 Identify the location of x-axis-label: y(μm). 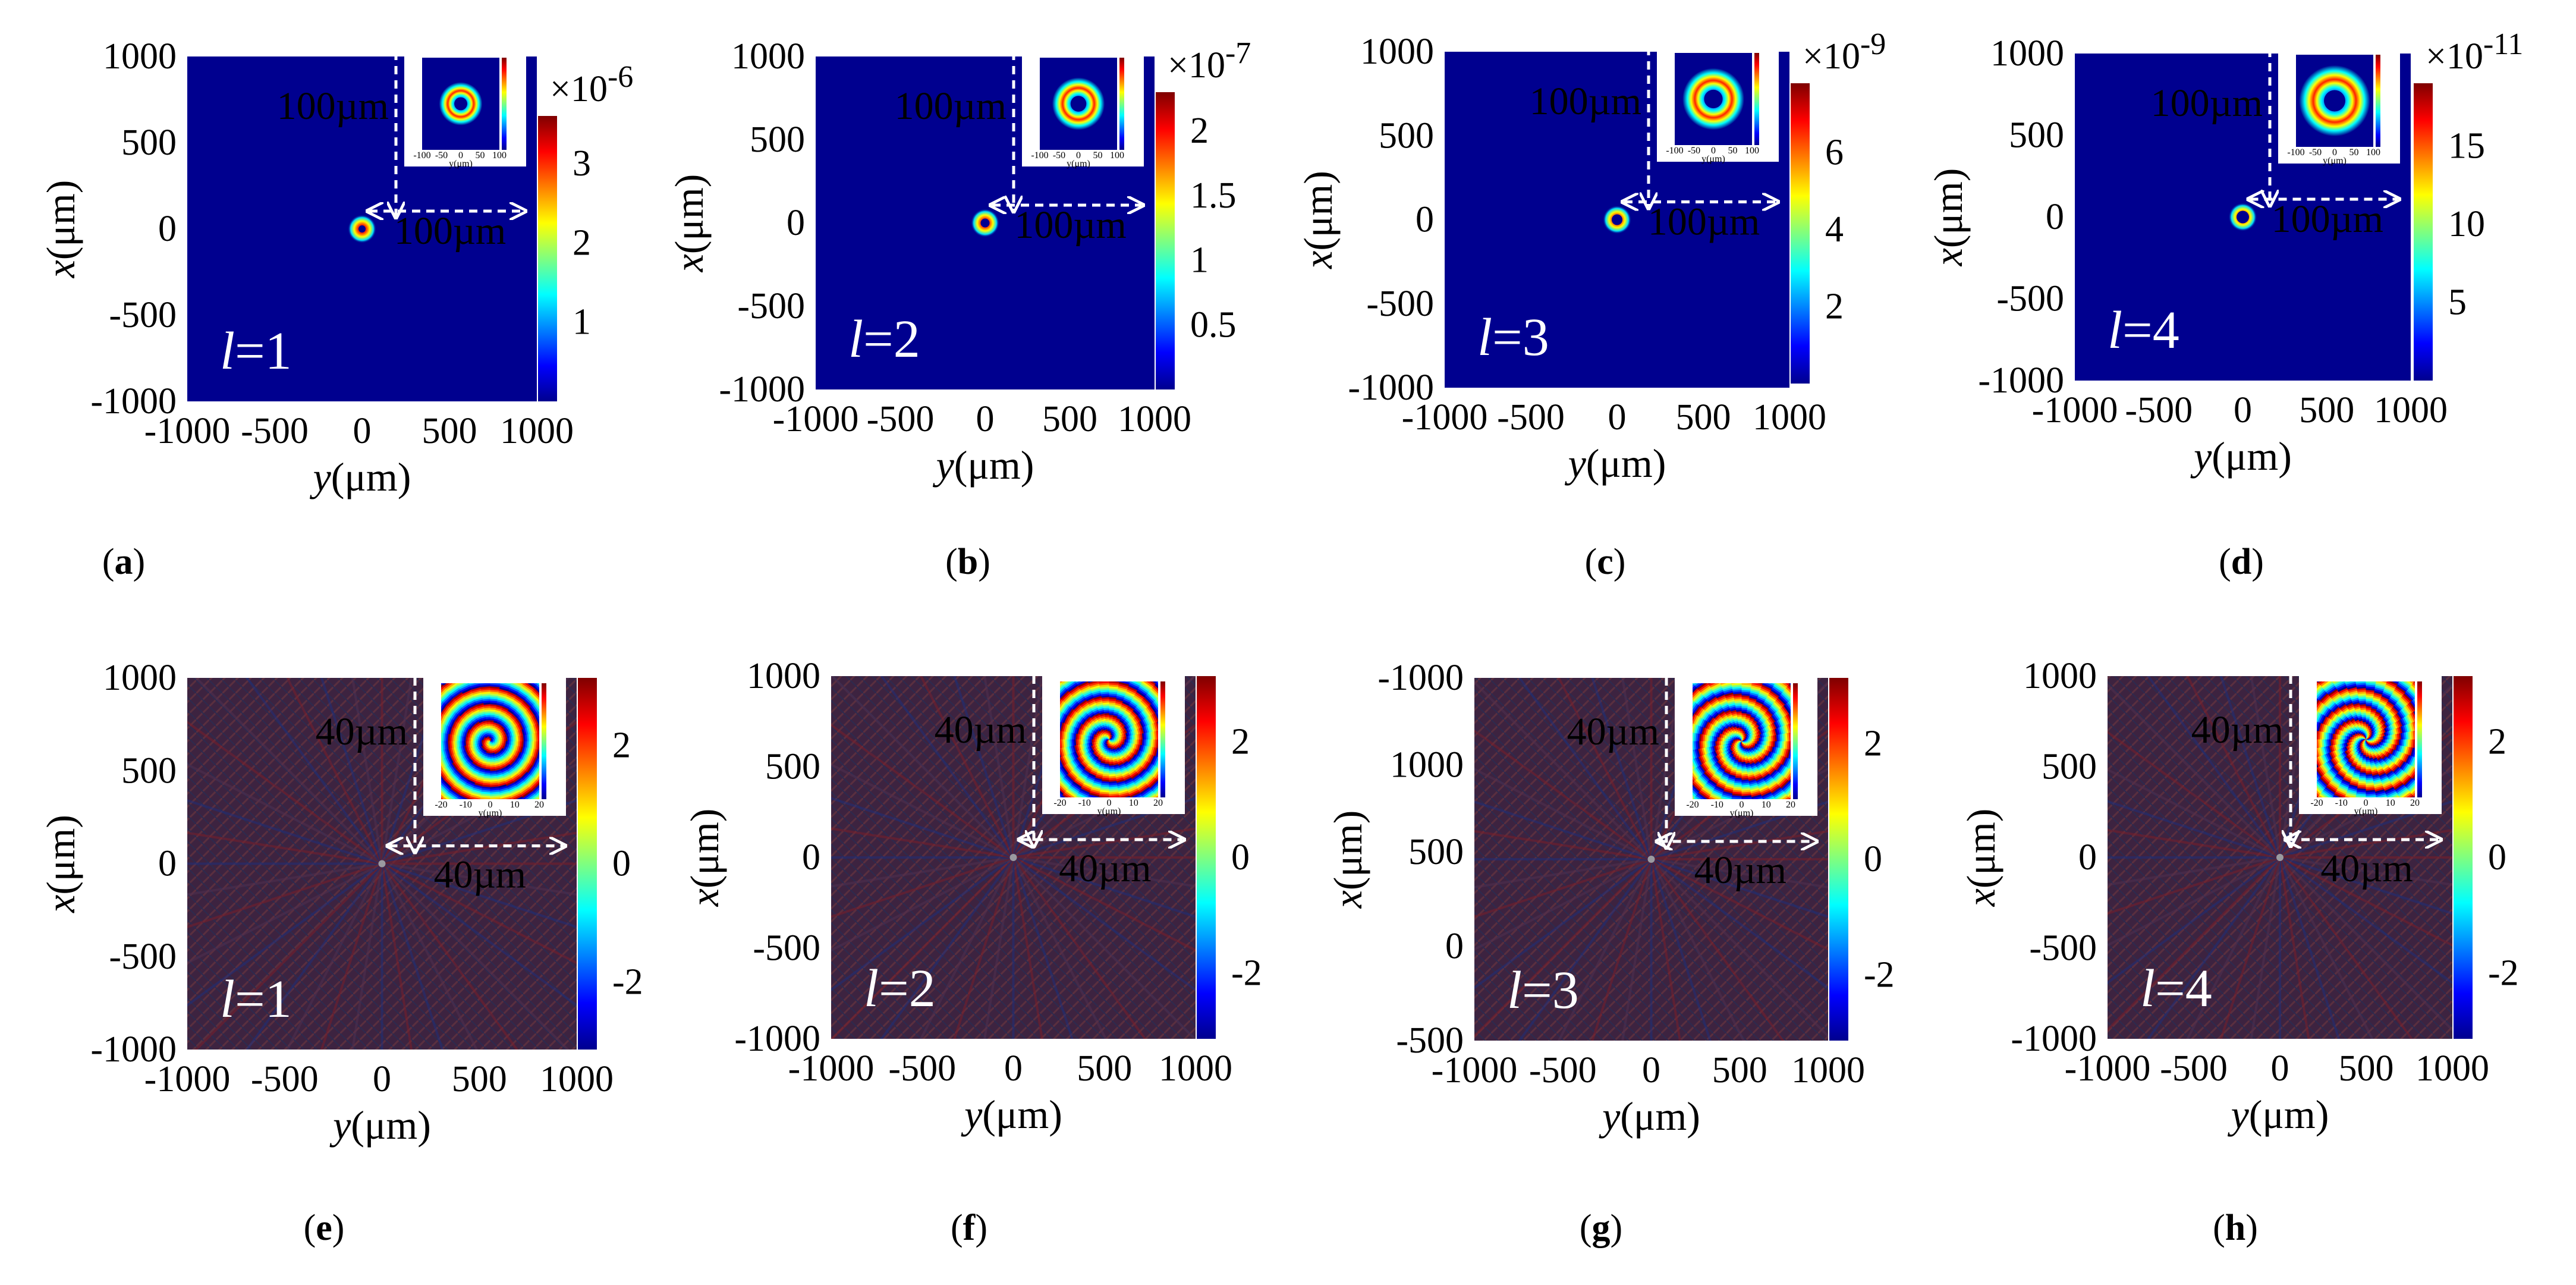
(360, 477).